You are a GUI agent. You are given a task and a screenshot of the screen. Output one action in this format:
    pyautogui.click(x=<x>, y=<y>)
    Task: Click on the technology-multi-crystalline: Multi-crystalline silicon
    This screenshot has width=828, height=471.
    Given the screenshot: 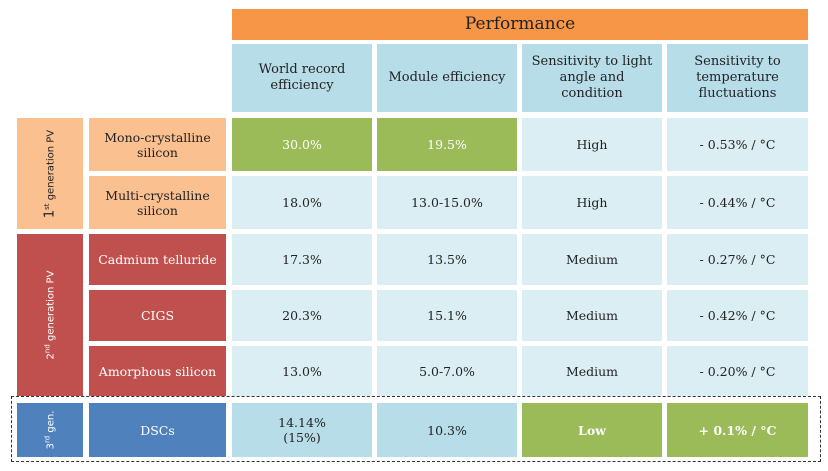 What is the action you would take?
    pyautogui.click(x=157, y=202)
    